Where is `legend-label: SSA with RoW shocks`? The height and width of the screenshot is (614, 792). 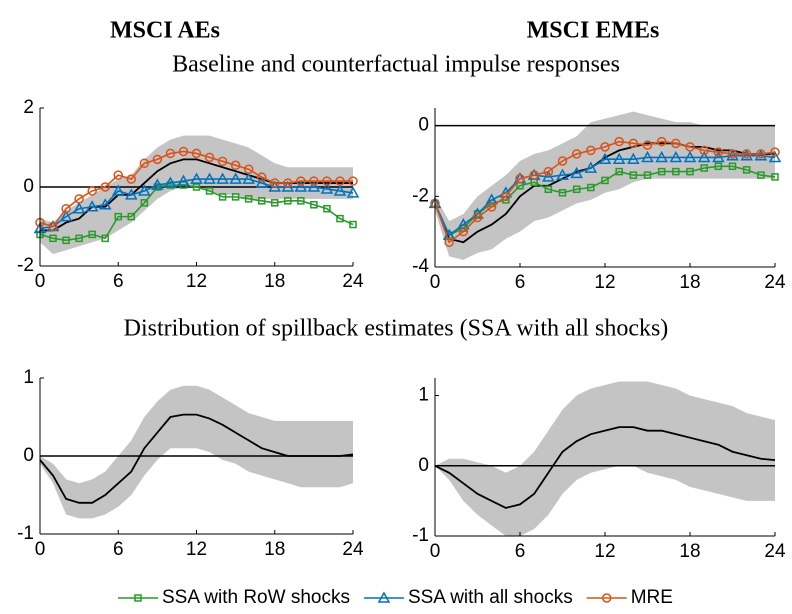 legend-label: SSA with RoW shocks is located at coordinates (256, 597).